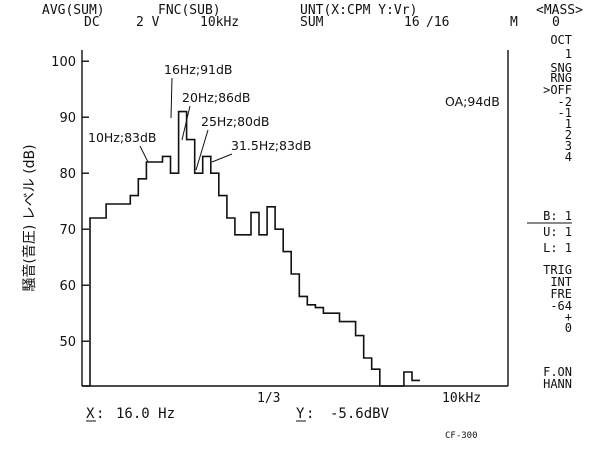  Describe the element at coordinates (369, 398) in the screenshot. I see `x-tick-labels: 1/3 10kHz` at that location.